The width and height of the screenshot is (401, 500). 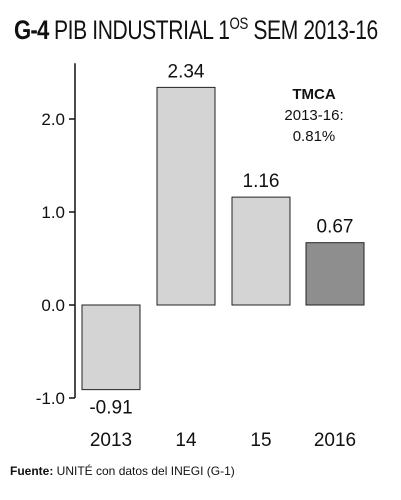 I want to click on y-tick-label: -1.0, so click(x=50, y=398).